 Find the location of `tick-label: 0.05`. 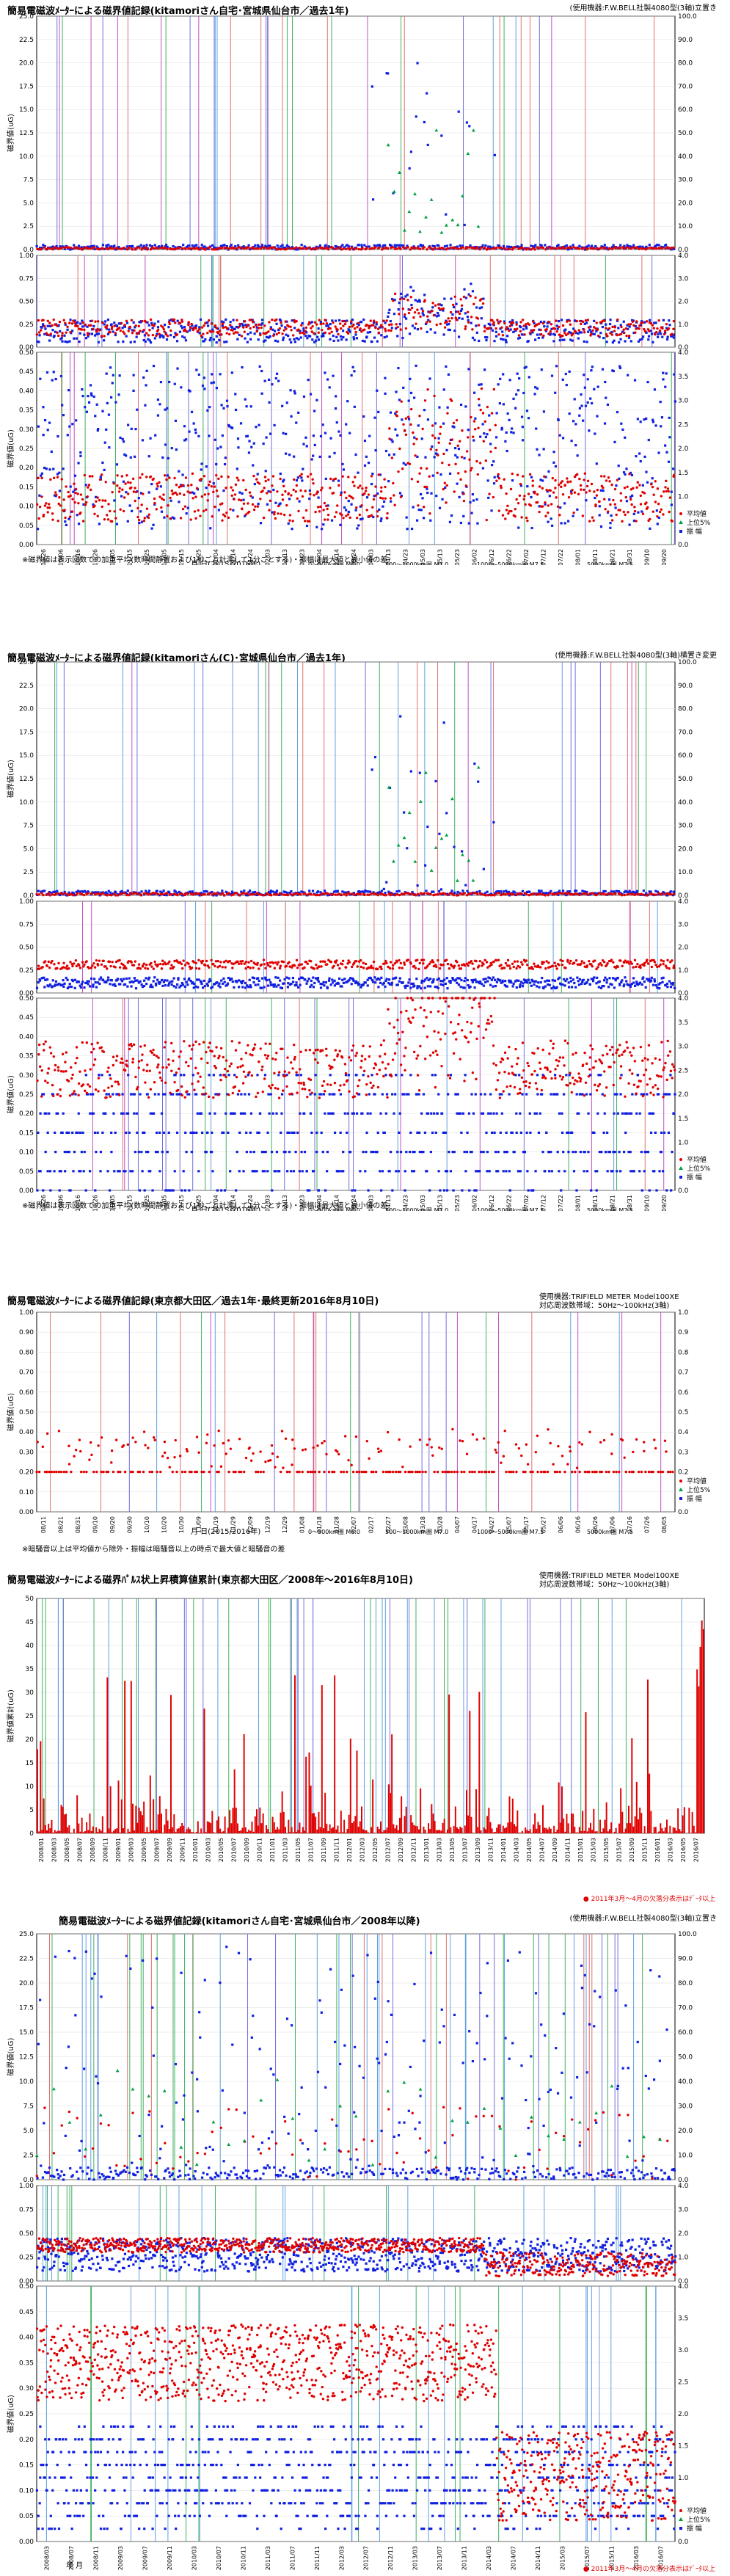

tick-label: 0.05 is located at coordinates (26, 526).